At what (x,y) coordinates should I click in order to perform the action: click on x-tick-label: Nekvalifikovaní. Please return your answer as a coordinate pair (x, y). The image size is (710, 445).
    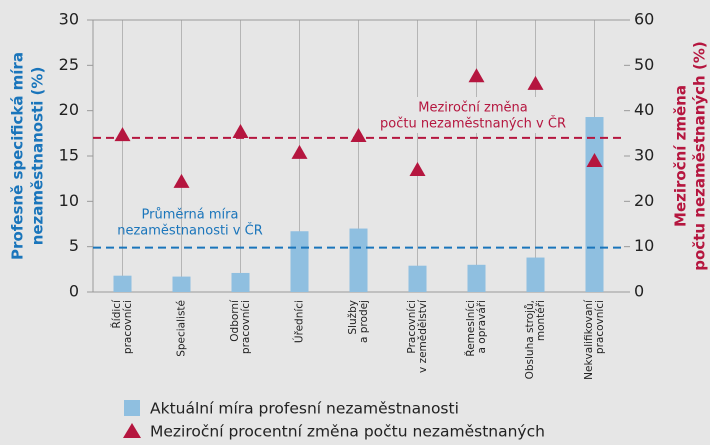
    Looking at the image, I should click on (589, 339).